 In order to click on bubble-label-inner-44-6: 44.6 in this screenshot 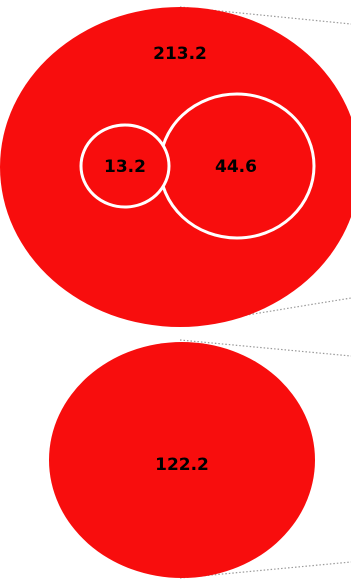, I will do `click(236, 167)`.